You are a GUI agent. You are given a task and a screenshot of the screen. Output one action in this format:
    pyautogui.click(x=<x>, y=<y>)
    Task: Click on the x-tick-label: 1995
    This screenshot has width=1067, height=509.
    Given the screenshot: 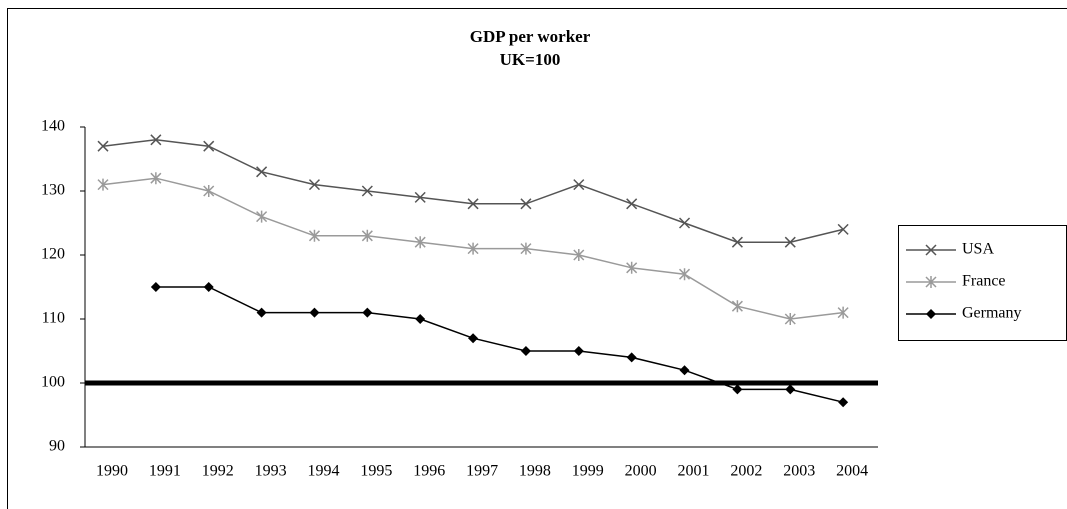 What is the action you would take?
    pyautogui.click(x=376, y=471)
    